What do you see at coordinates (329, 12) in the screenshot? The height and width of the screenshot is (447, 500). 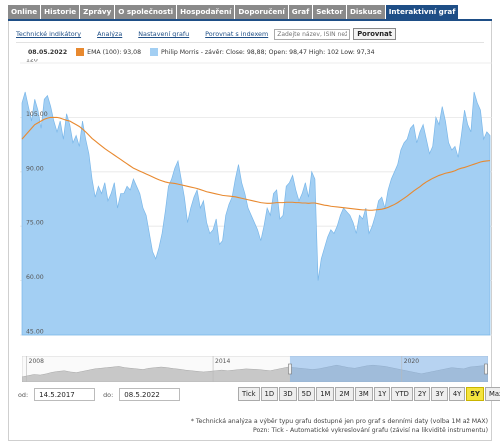 I see `tab-sektor: Sektor` at bounding box center [329, 12].